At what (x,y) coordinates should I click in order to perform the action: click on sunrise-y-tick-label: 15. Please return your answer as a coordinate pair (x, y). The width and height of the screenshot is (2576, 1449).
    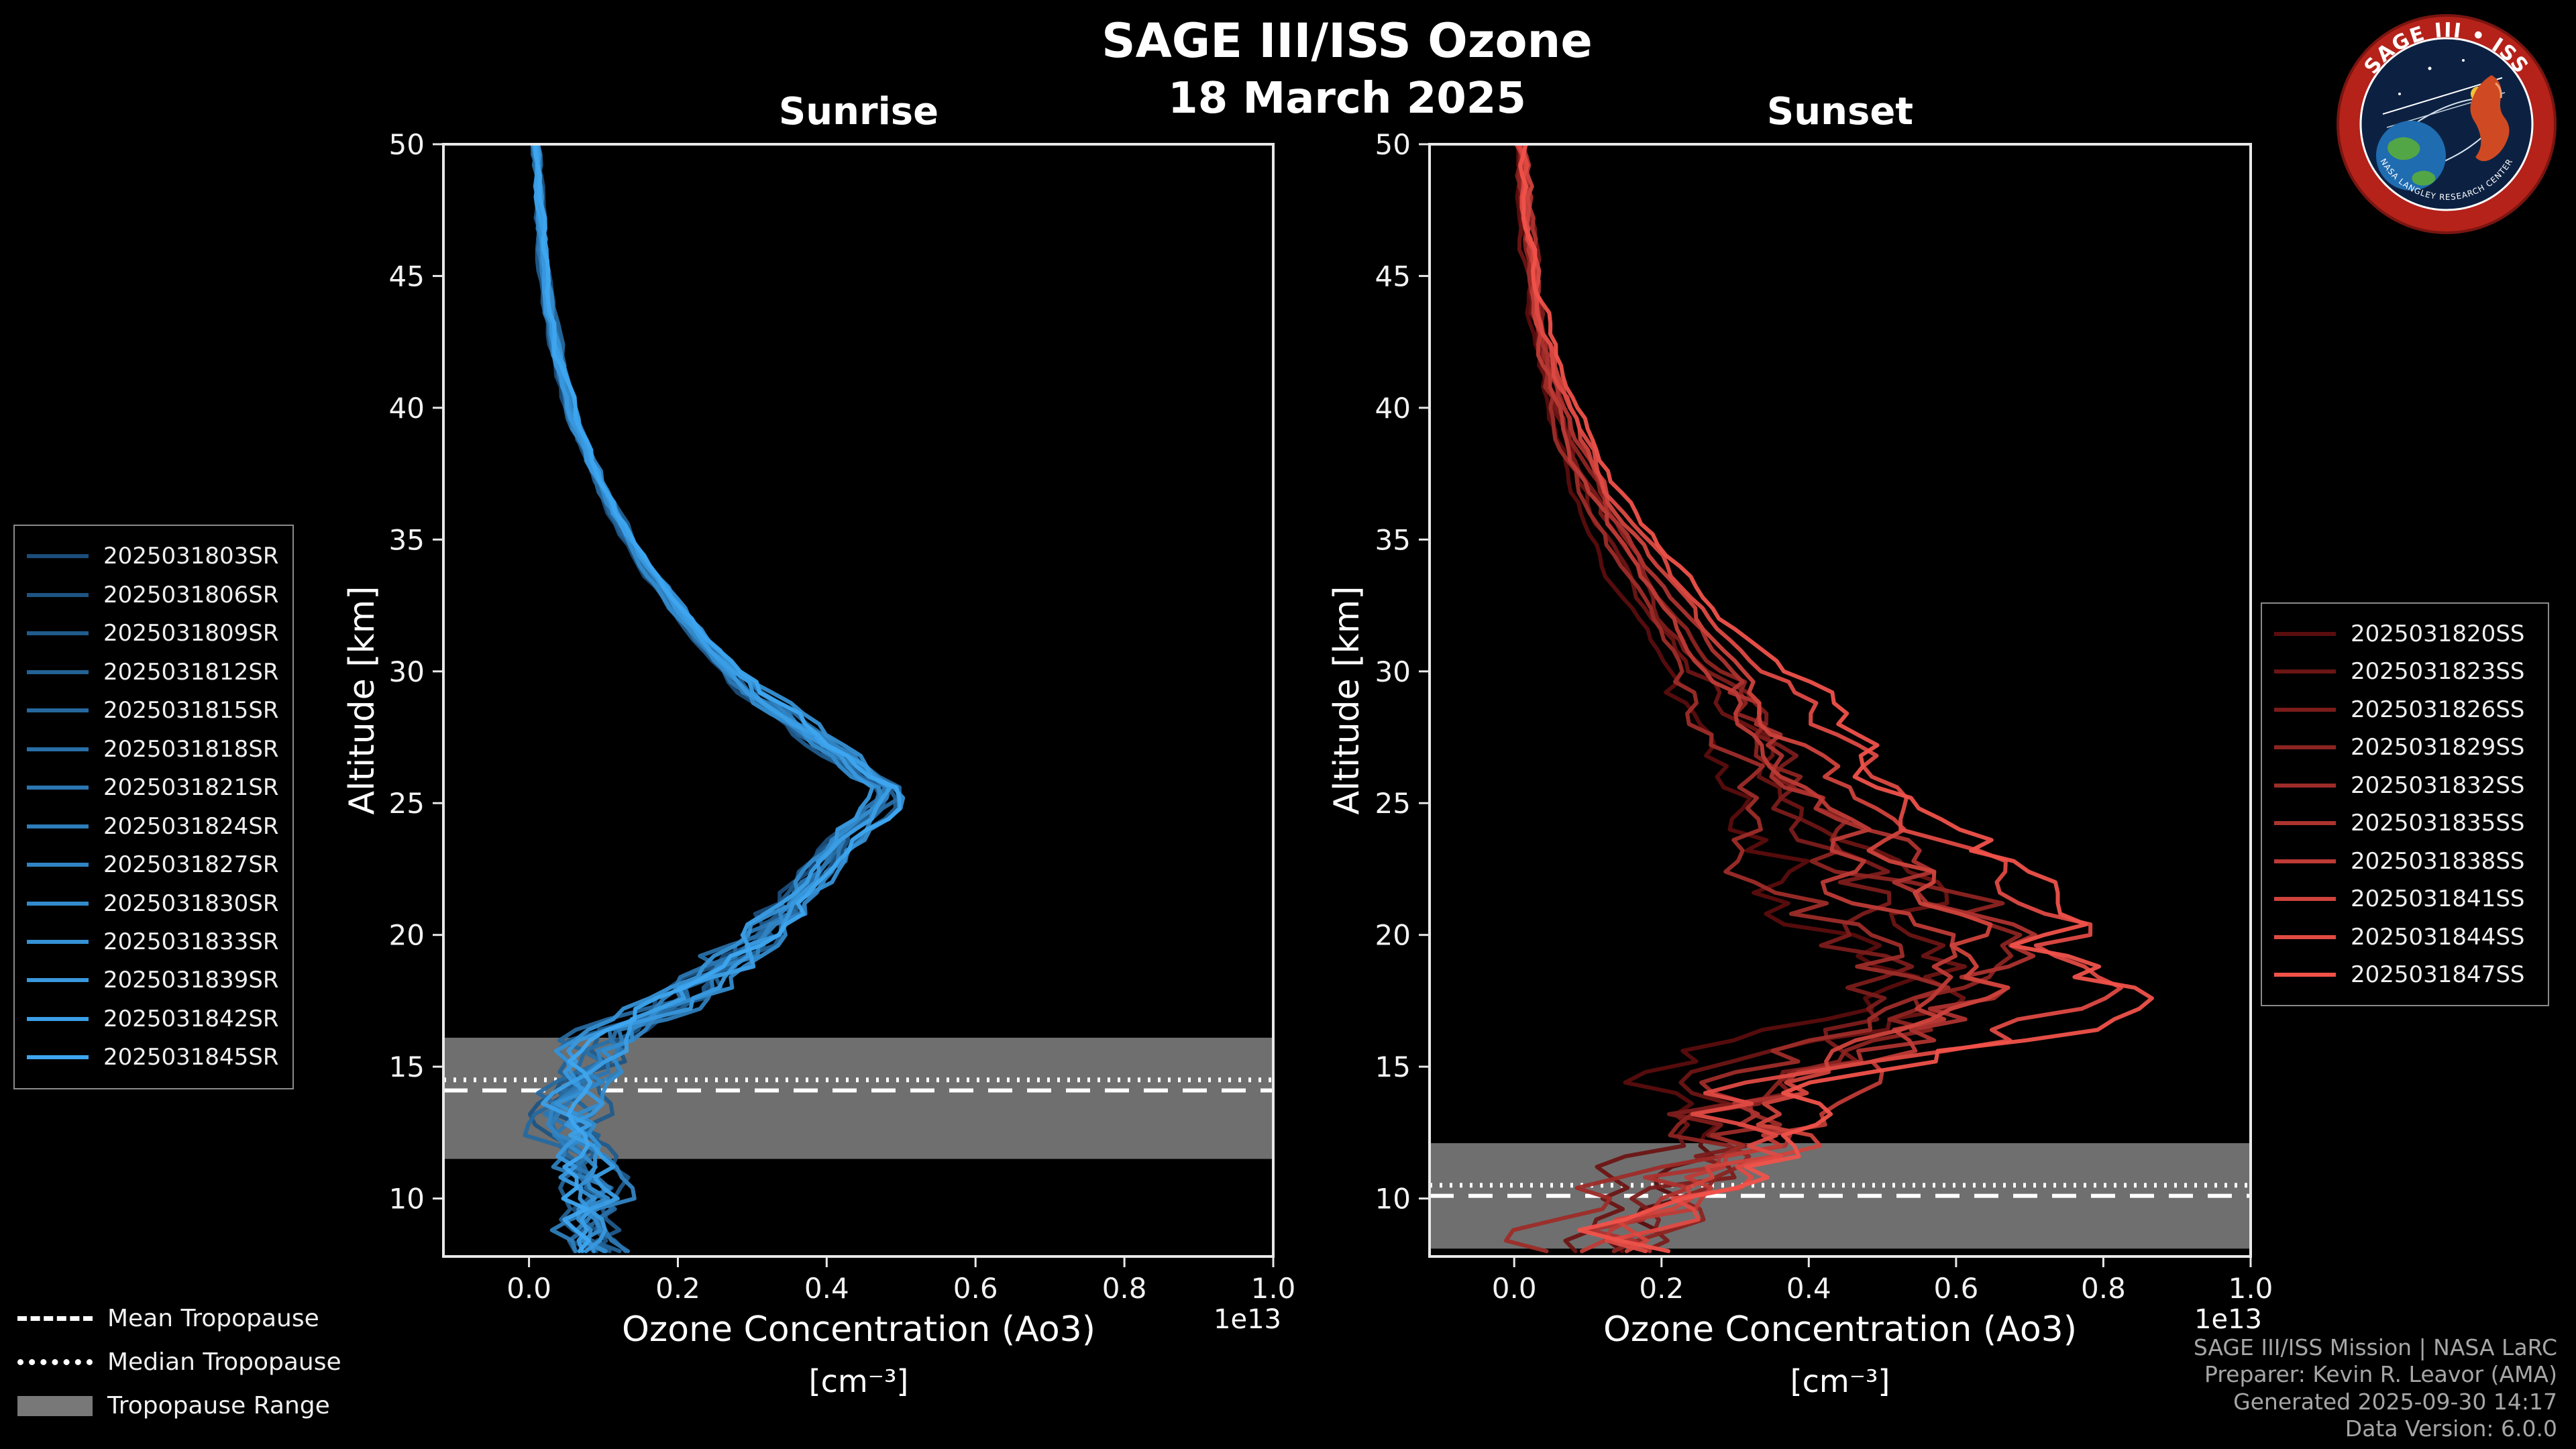
    Looking at the image, I should click on (407, 1067).